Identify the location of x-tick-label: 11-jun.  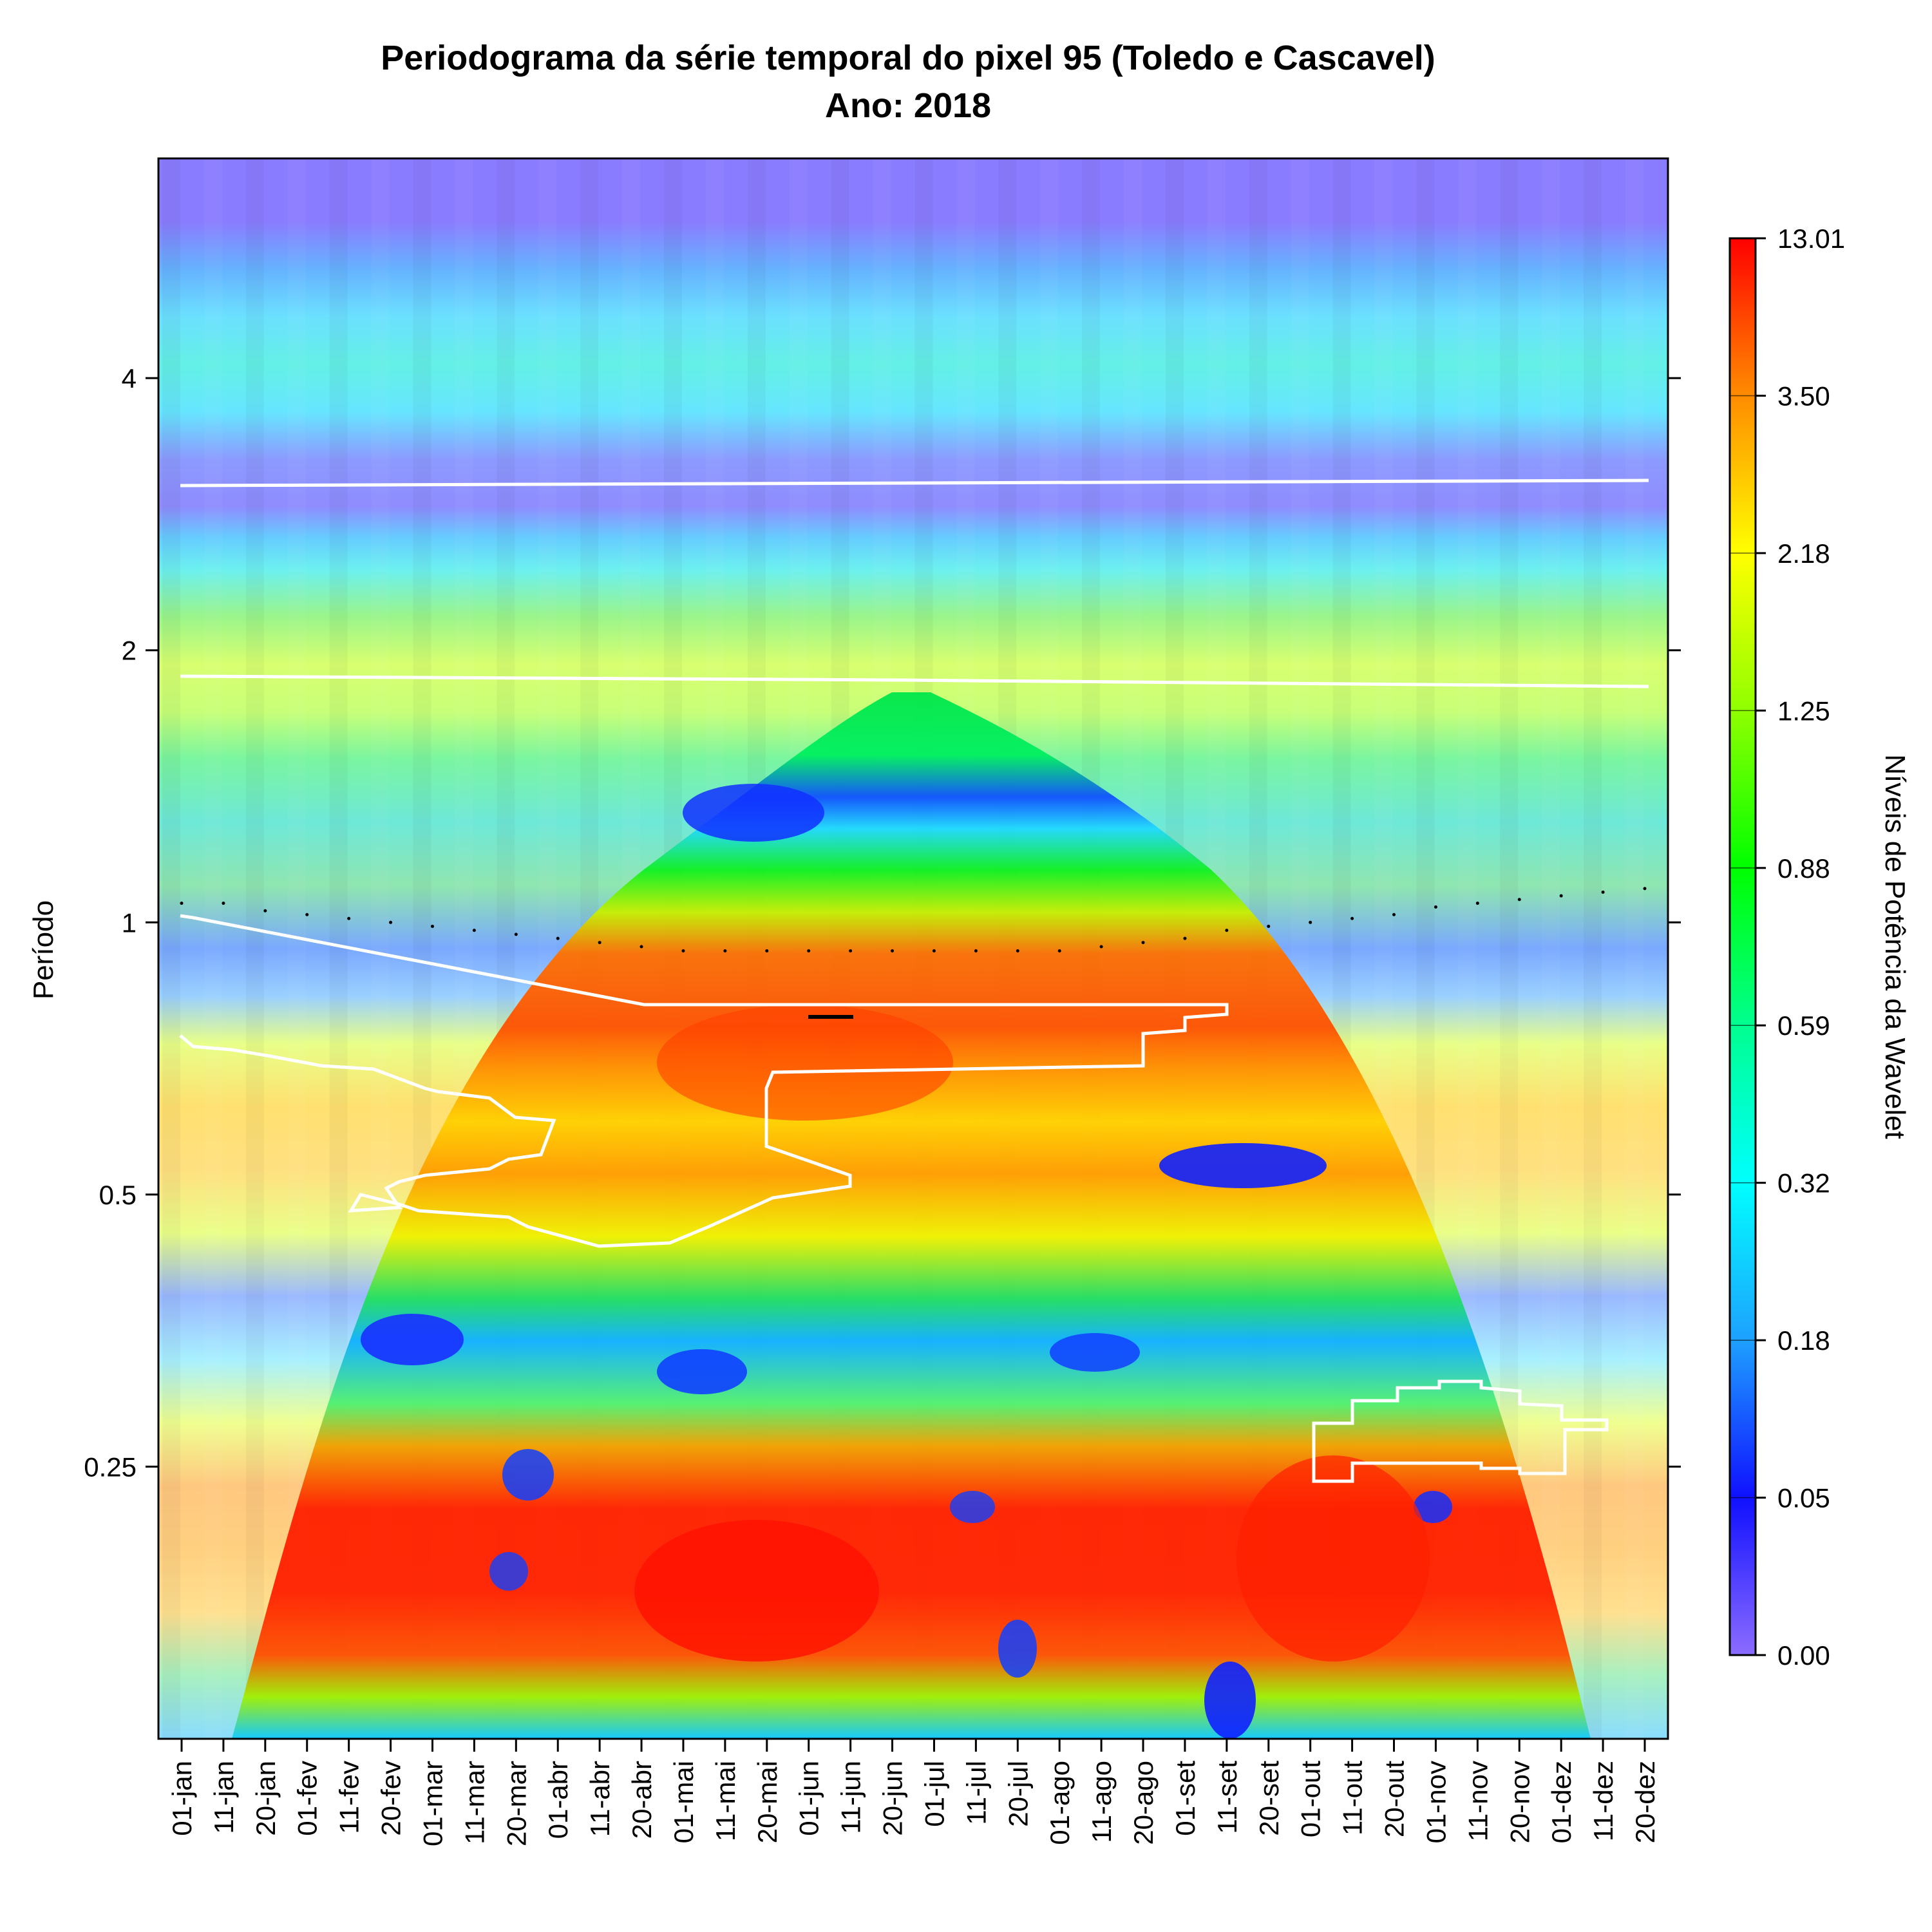
(851, 1797).